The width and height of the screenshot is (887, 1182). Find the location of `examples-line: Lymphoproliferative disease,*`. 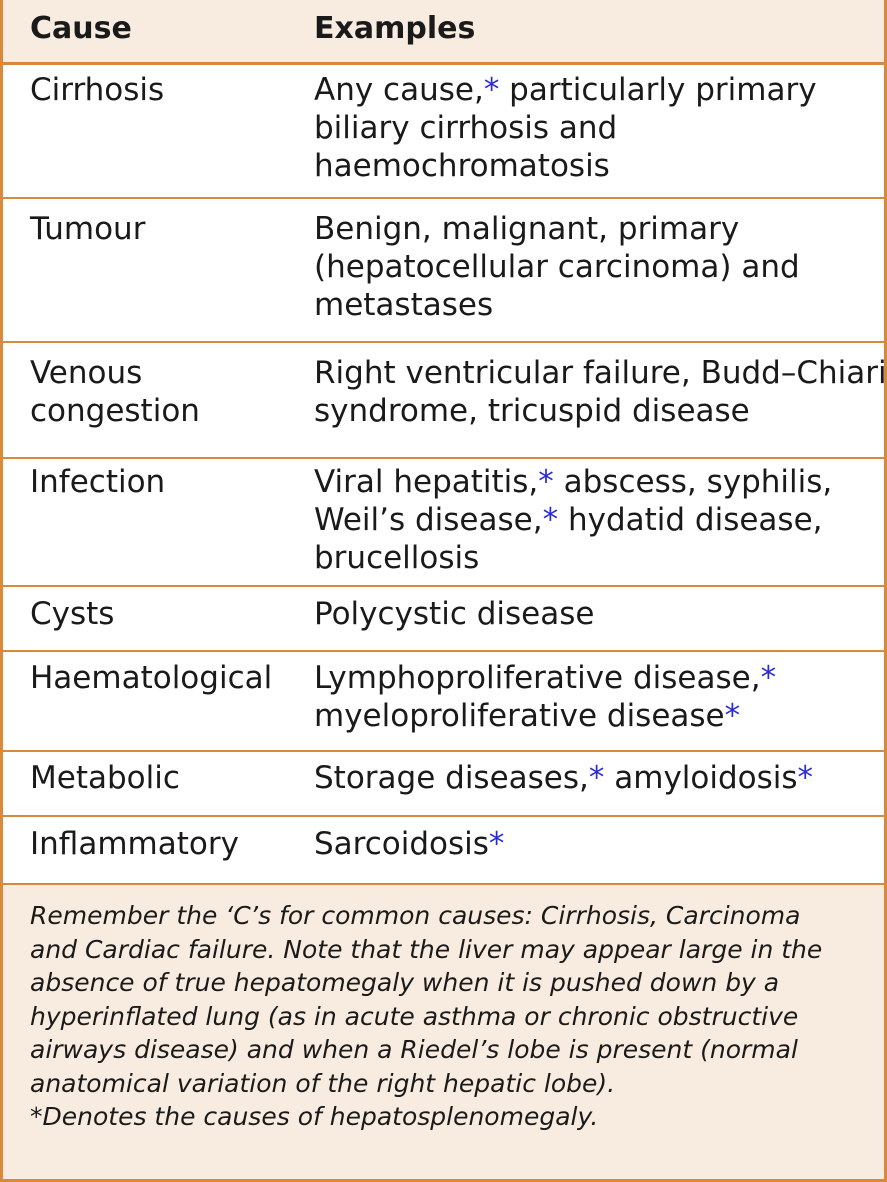

examples-line: Lymphoproliferative disease,* is located at coordinates (545, 678).